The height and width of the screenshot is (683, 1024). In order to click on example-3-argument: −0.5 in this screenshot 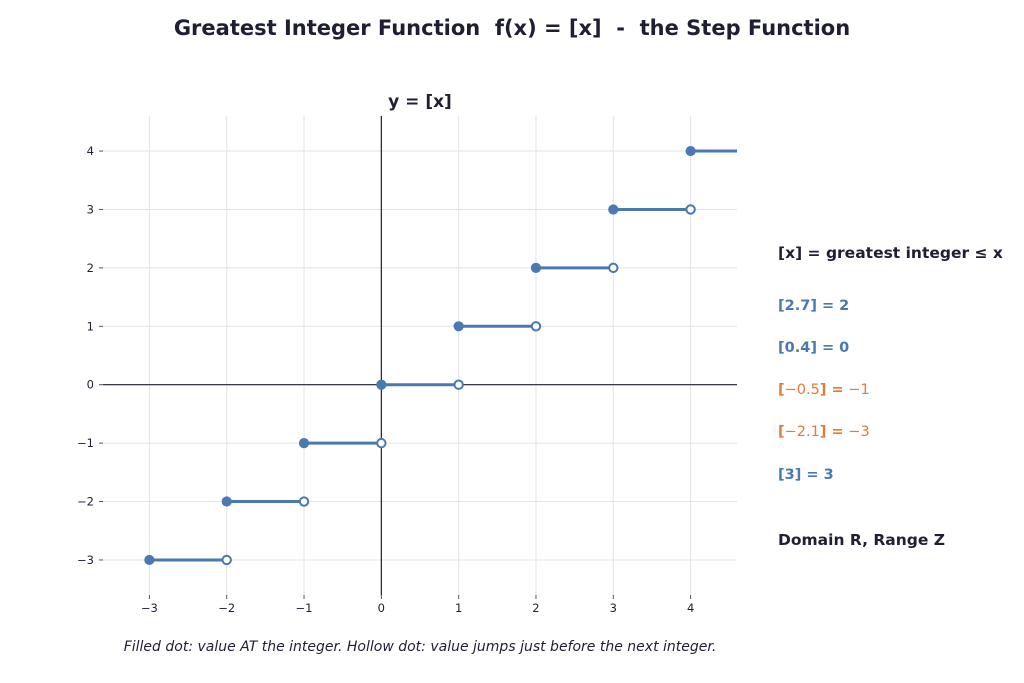, I will do `click(802, 390)`.